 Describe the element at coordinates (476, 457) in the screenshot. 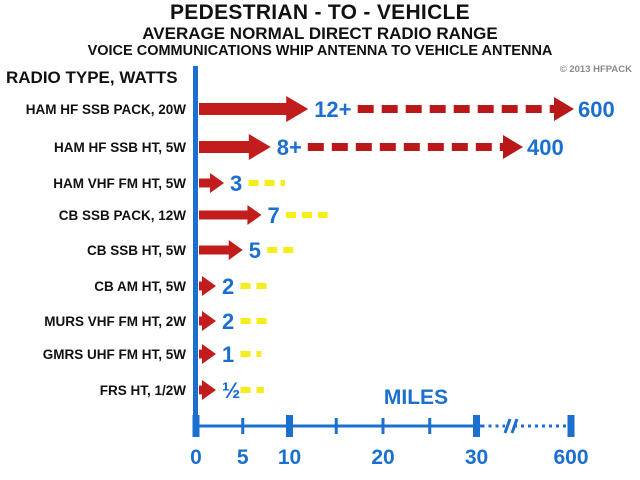

I see `x-tick-label: 30` at that location.